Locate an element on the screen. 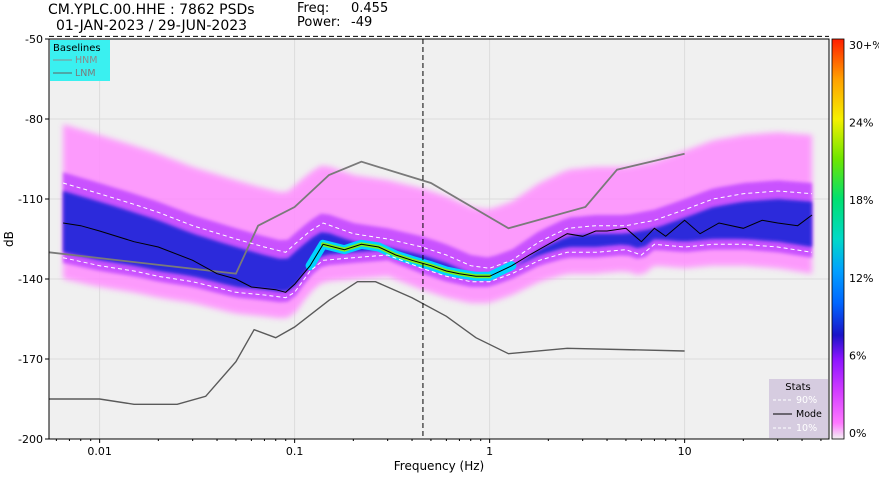  colorbar-tick-label-1: 24% is located at coordinates (861, 123).